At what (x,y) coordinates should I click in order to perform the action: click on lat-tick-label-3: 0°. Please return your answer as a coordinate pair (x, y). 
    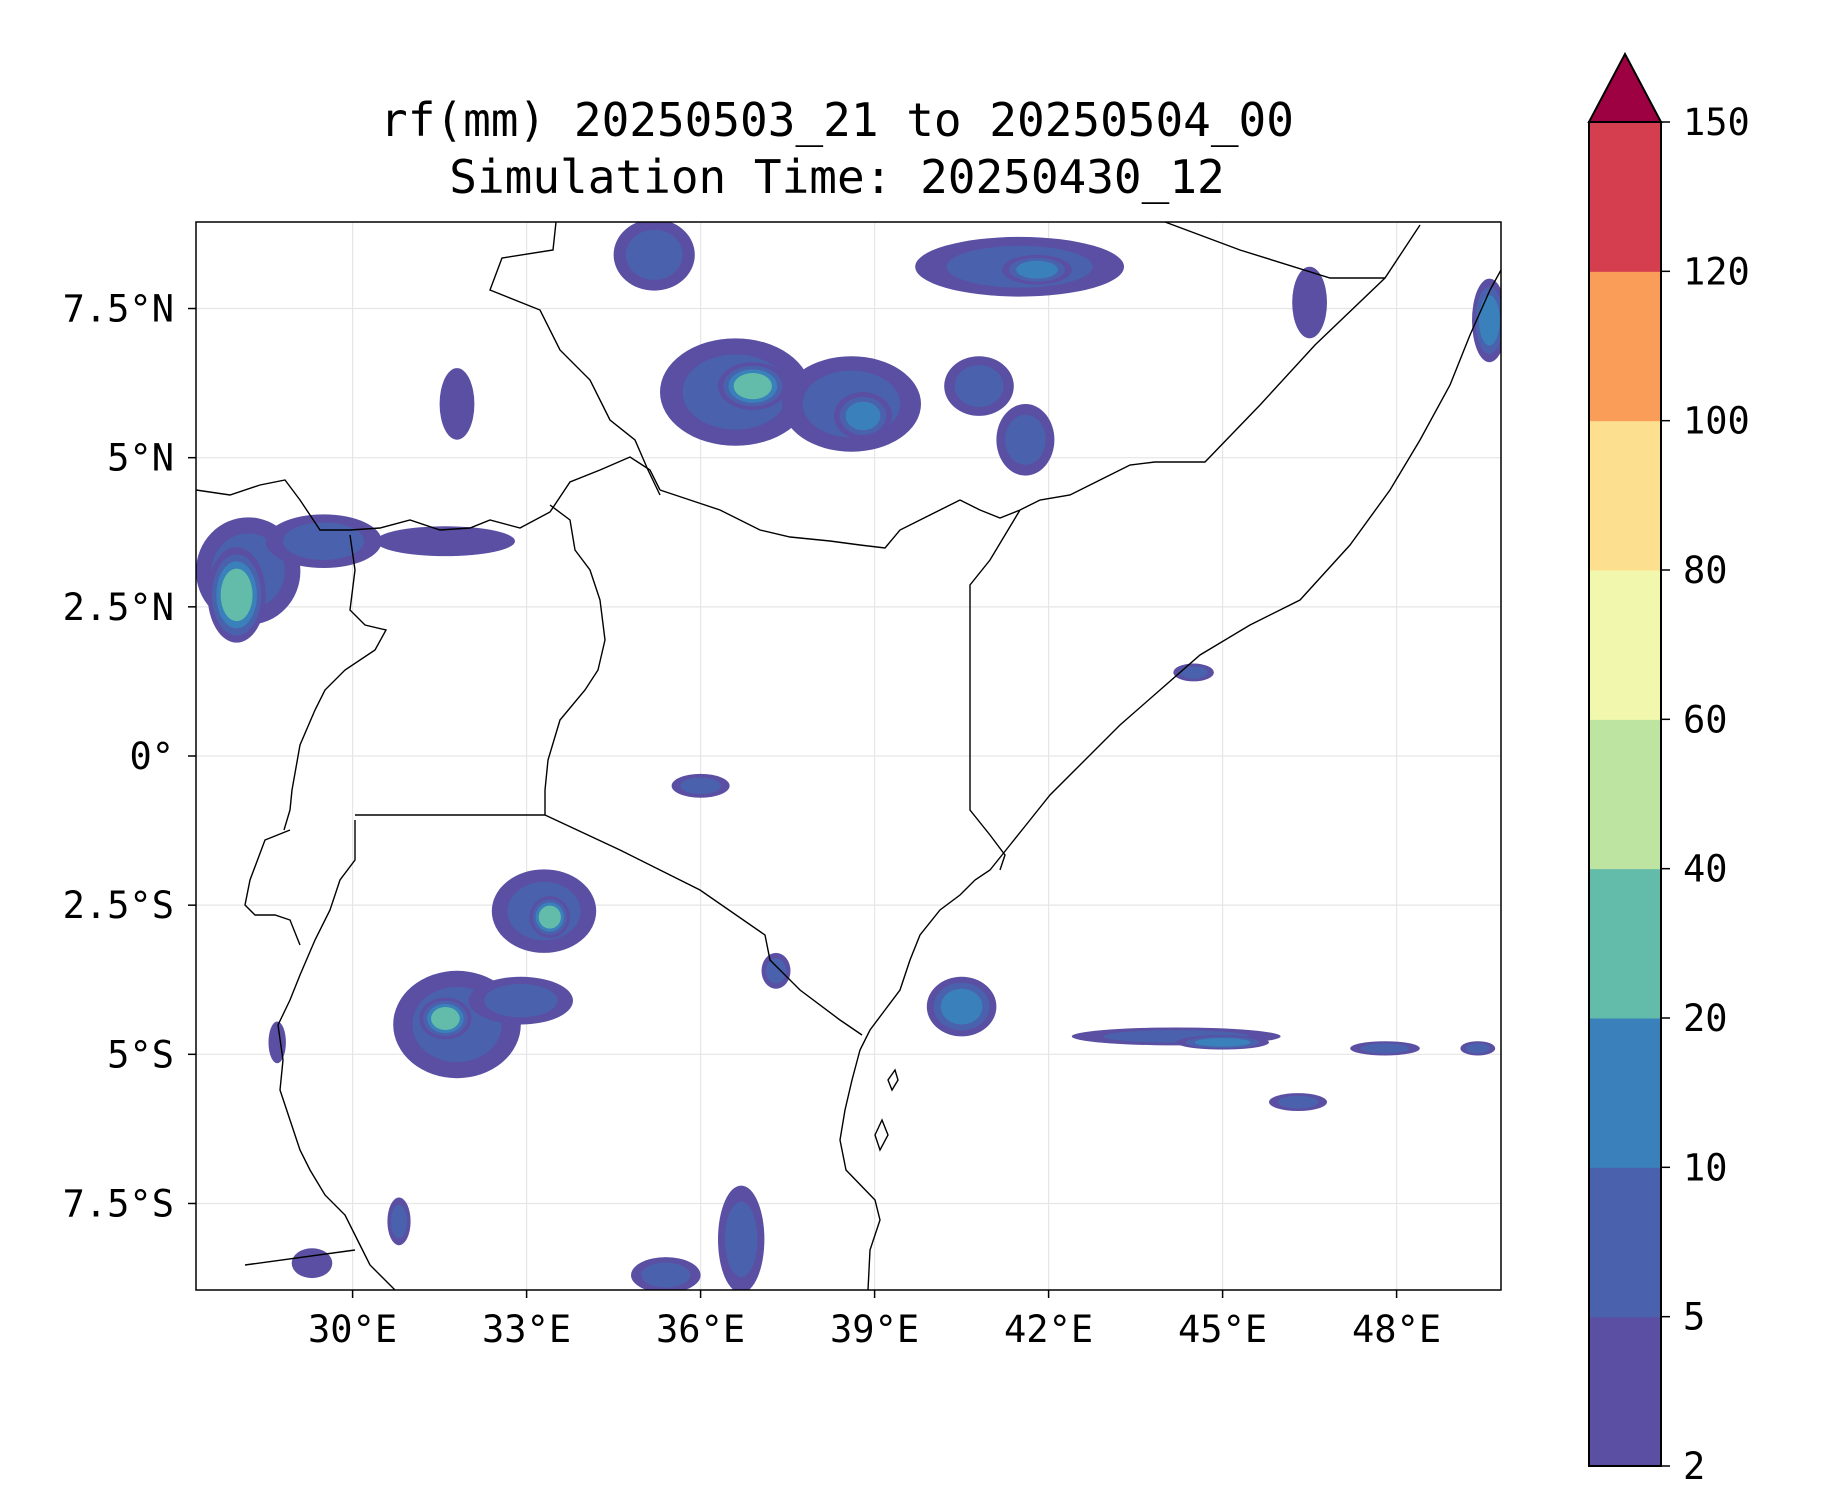
    Looking at the image, I should click on (151, 756).